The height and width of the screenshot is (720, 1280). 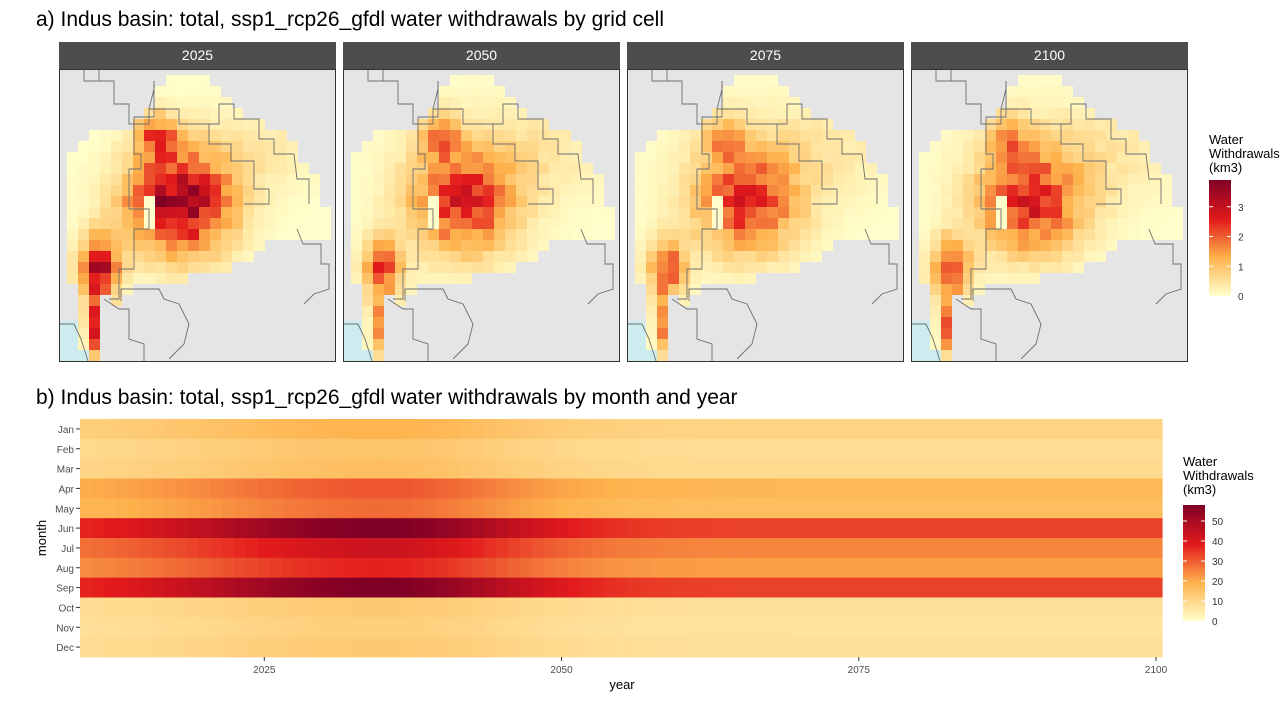 What do you see at coordinates (493, 156) in the screenshot?
I see `boundary-line` at bounding box center [493, 156].